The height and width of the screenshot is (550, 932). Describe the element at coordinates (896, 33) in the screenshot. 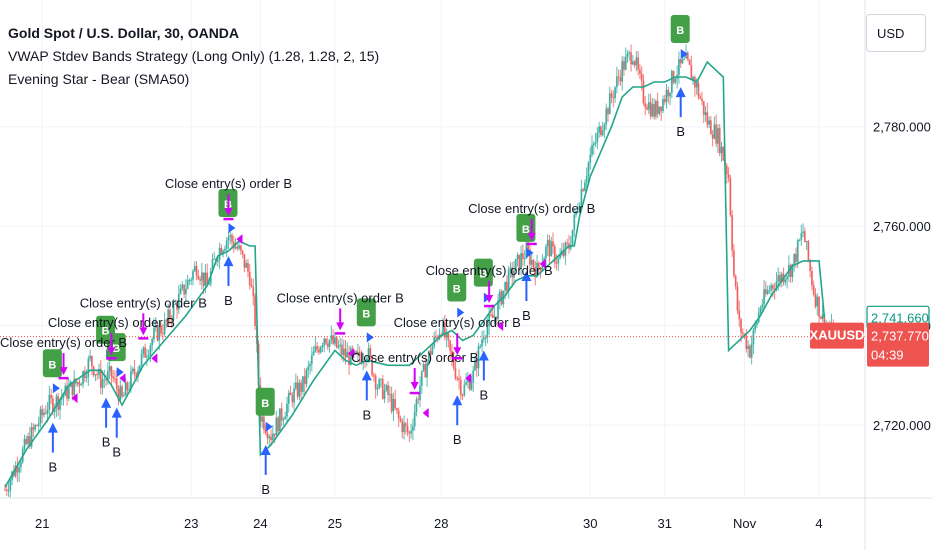

I see `currency-button: USD` at that location.